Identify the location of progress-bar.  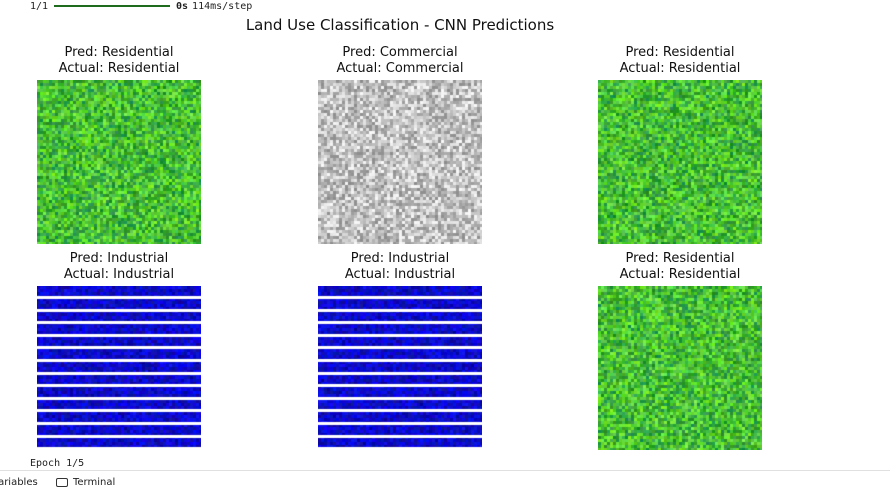
(112, 6).